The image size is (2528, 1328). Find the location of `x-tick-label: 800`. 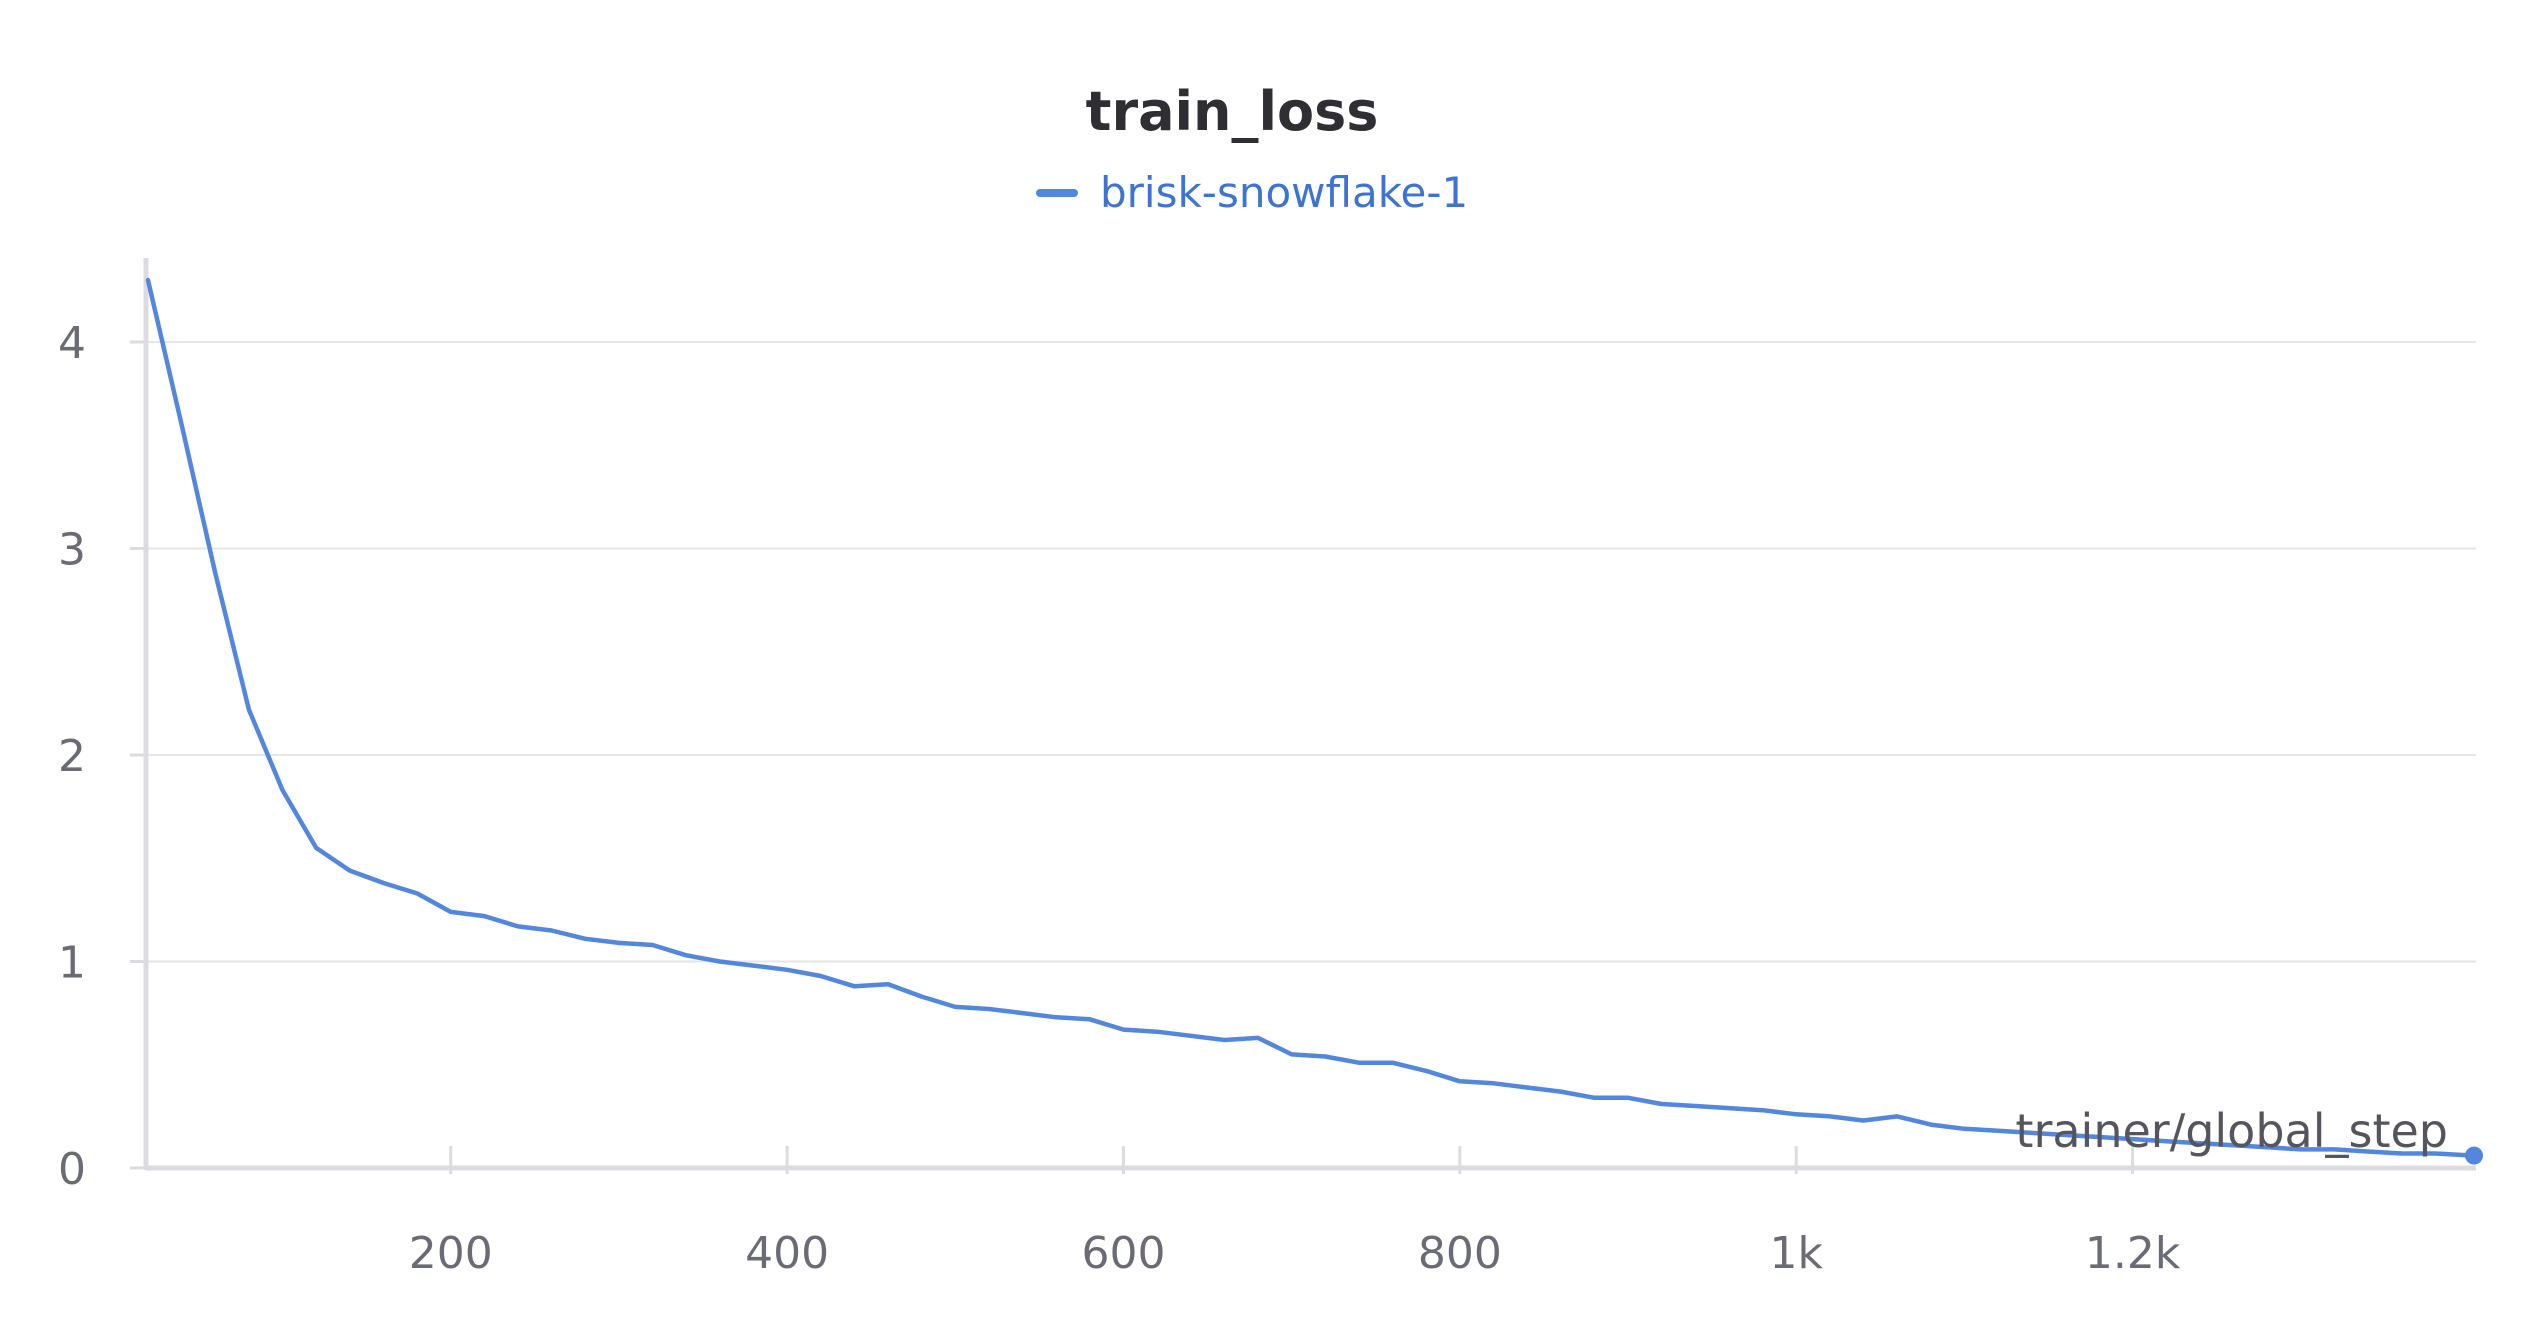

x-tick-label: 800 is located at coordinates (1460, 1253).